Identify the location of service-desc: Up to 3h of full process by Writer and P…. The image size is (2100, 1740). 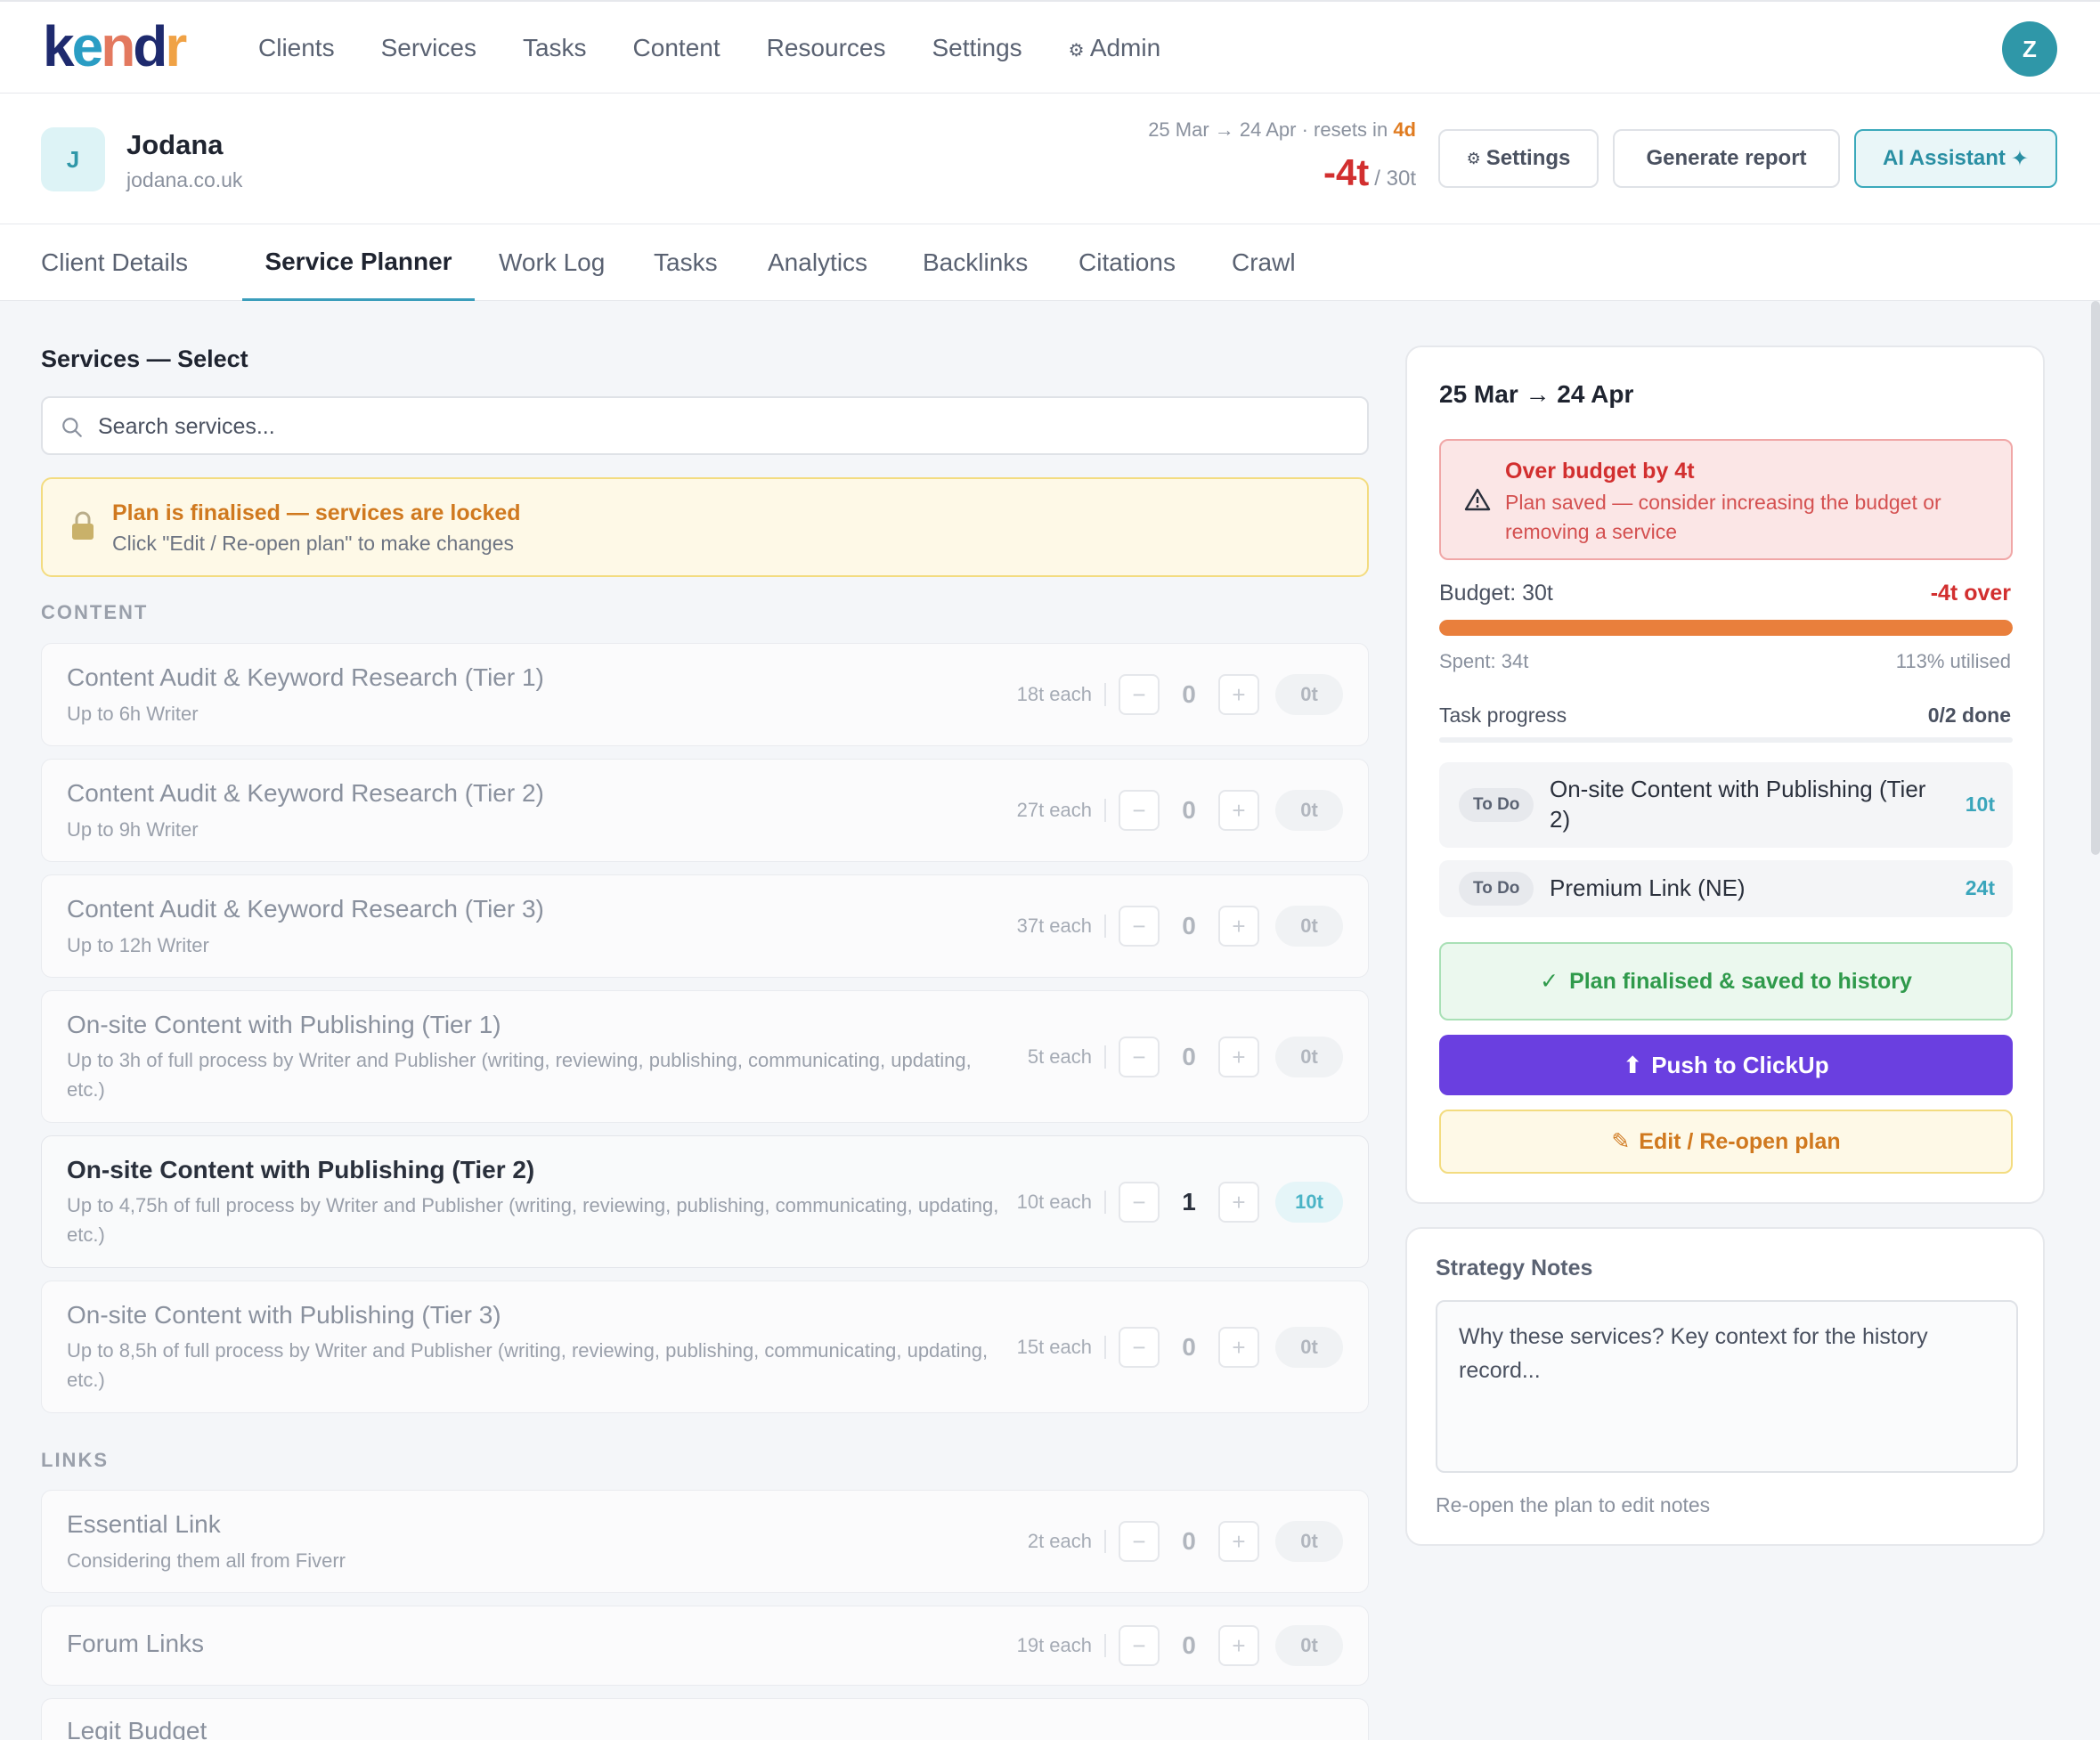
(519, 1075).